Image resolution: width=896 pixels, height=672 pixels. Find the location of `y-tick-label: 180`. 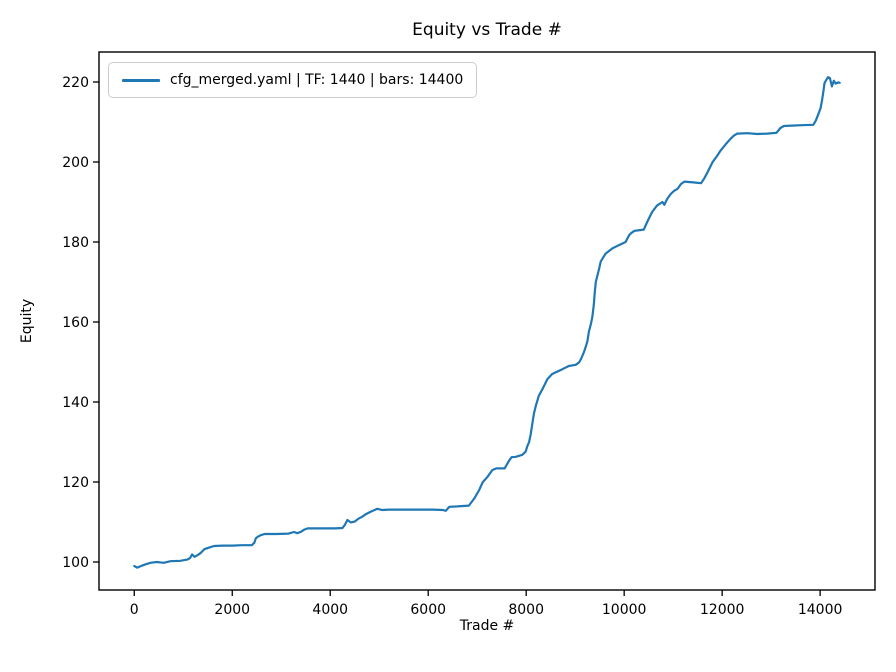

y-tick-label: 180 is located at coordinates (75, 243).